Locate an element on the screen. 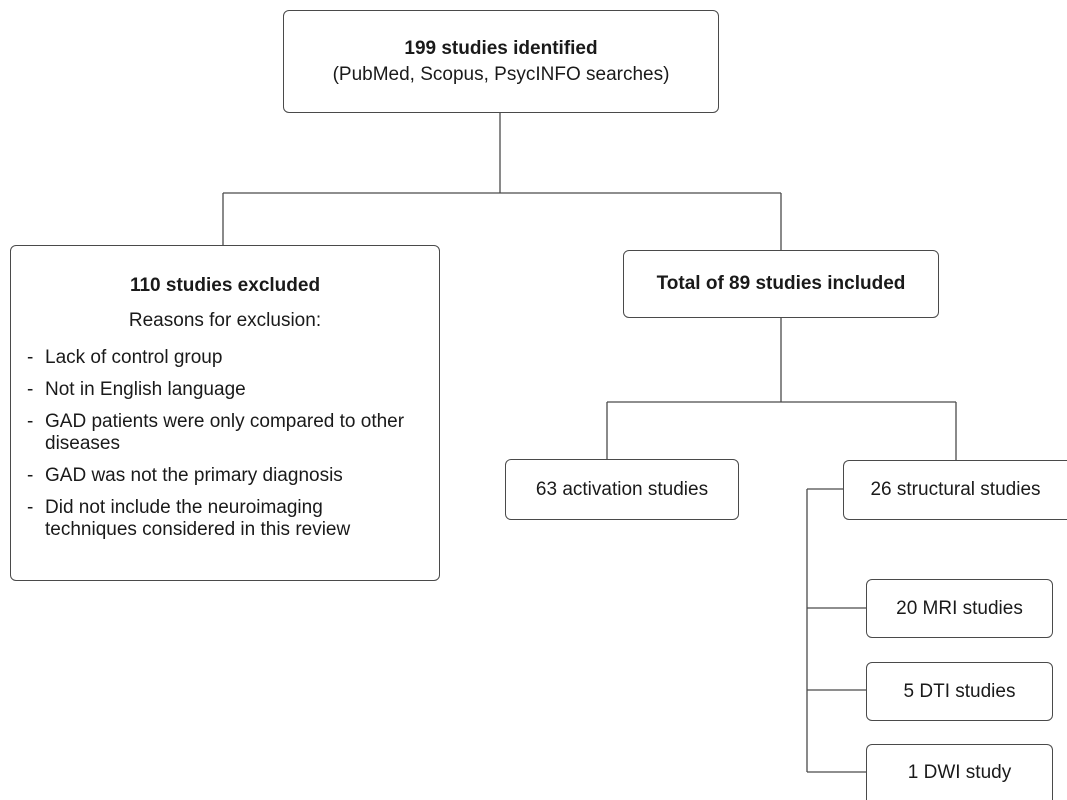 The height and width of the screenshot is (800, 1067). exclusion-reason: - Not in English language is located at coordinates (136, 389).